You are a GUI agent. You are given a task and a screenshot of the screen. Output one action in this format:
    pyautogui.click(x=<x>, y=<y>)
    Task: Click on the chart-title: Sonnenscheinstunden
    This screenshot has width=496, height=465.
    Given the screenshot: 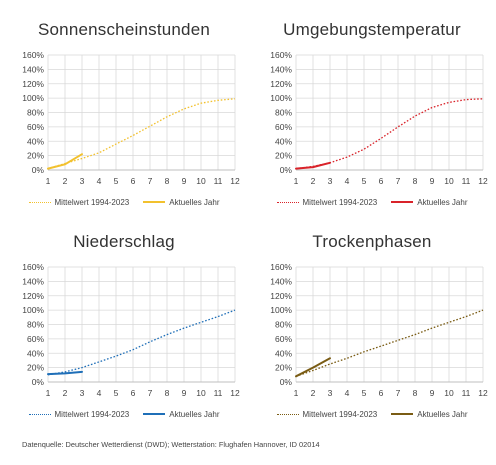 What is the action you would take?
    pyautogui.click(x=124, y=29)
    